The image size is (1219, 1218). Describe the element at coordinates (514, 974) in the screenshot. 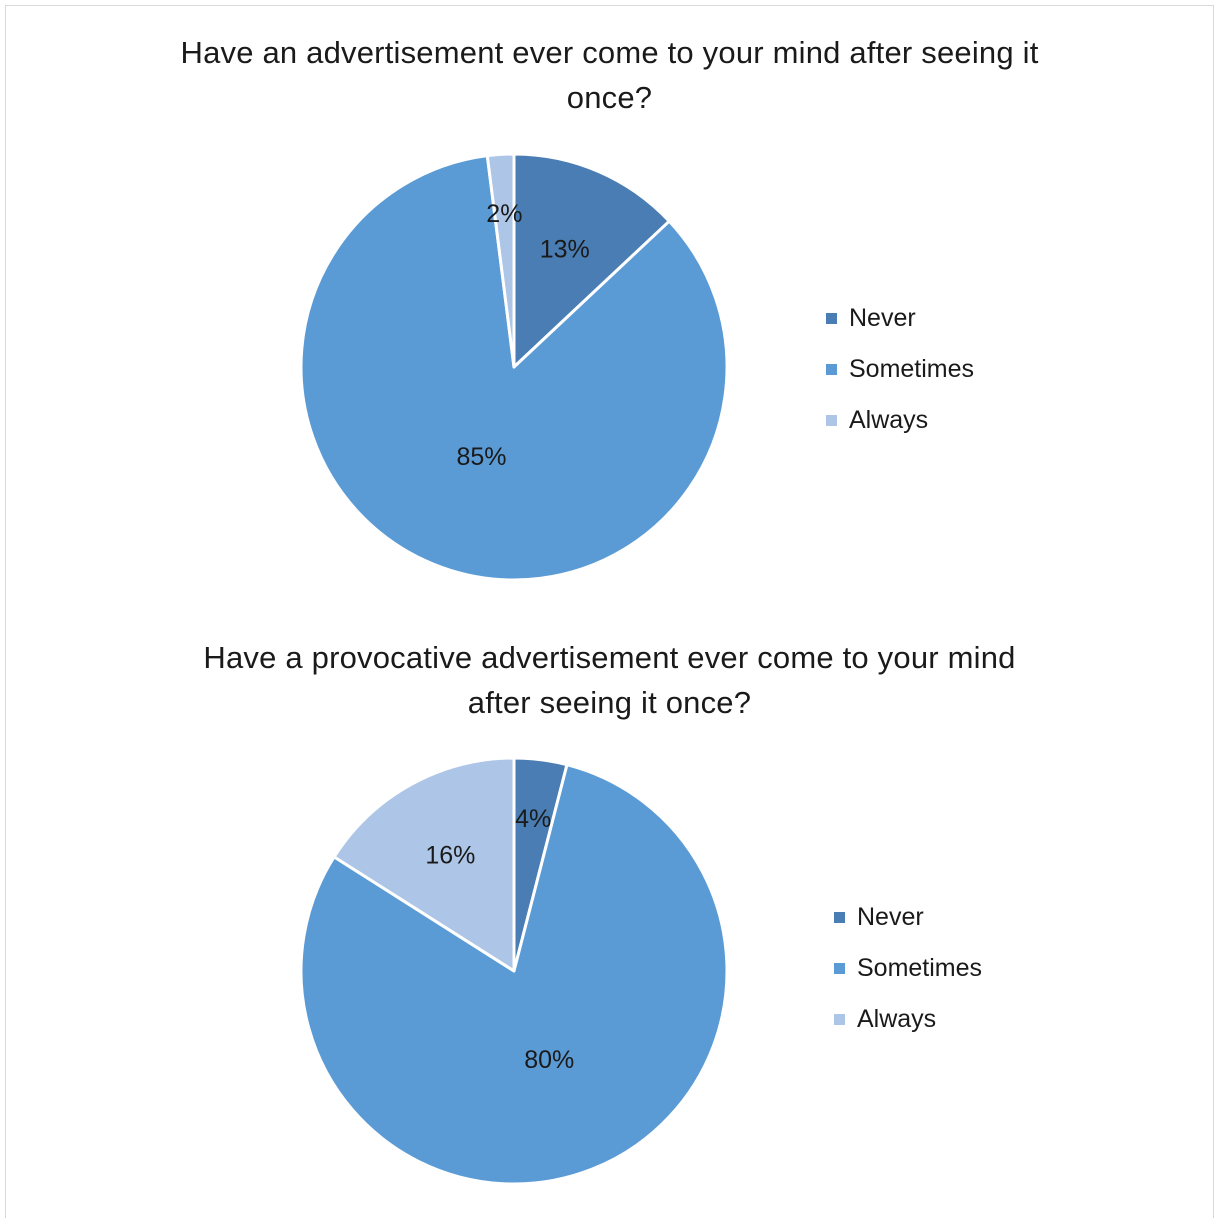

I see `pie-slice-sometimes` at that location.